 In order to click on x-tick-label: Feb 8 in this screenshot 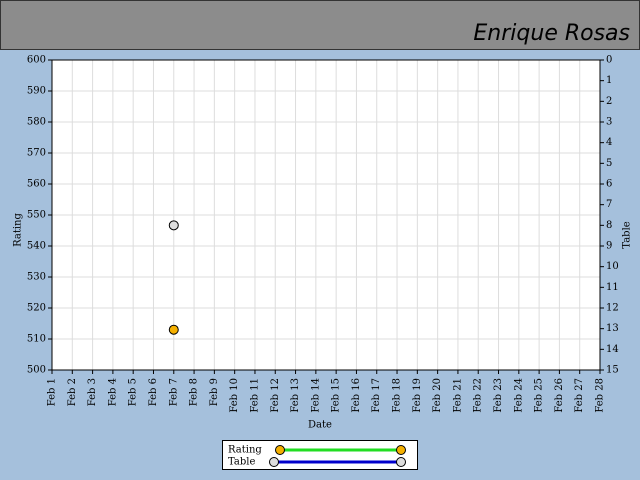, I will do `click(194, 392)`.